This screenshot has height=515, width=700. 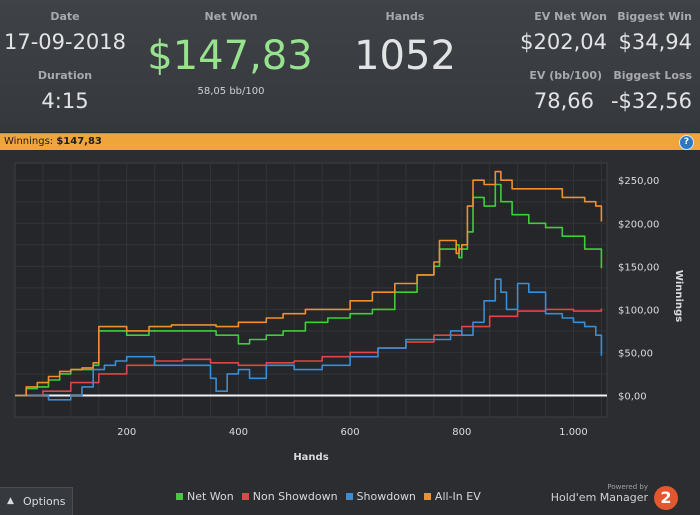 I want to click on winnings-text: Winnings: $147,83, so click(x=53, y=142).